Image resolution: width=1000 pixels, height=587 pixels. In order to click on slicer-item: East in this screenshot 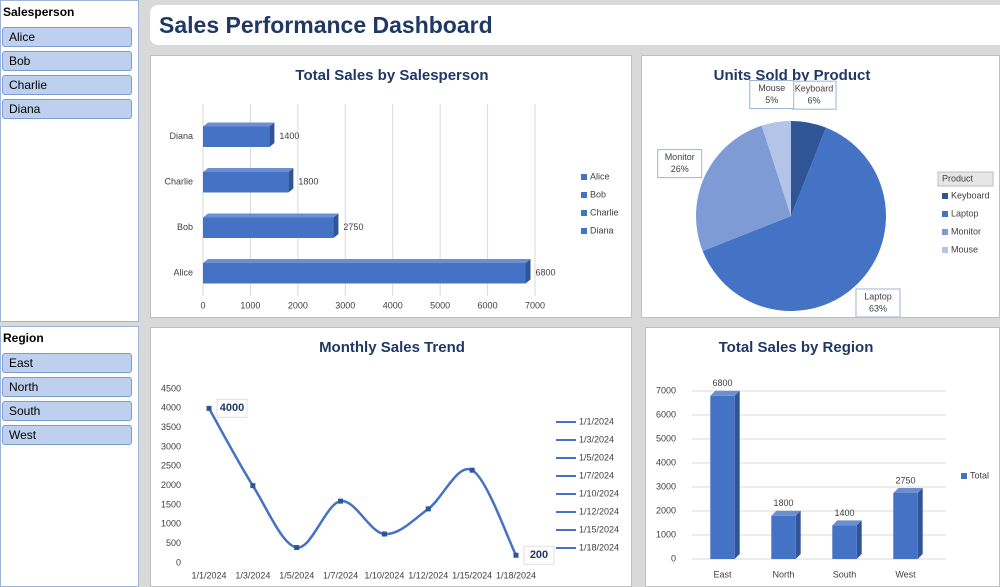, I will do `click(67, 363)`.